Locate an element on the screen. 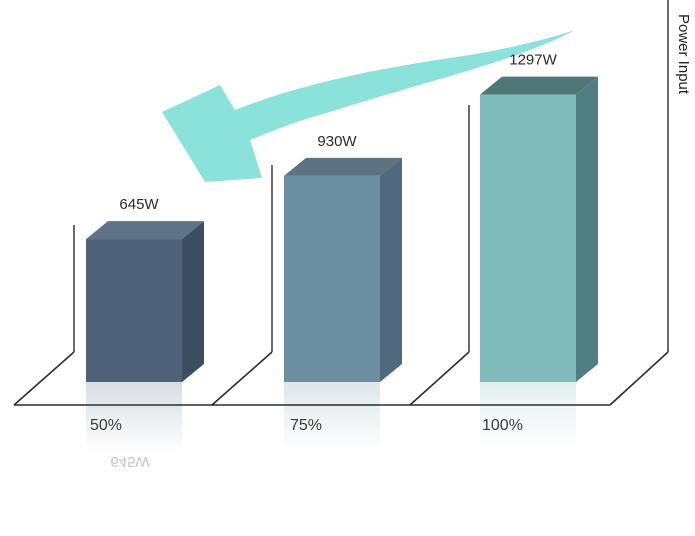 The width and height of the screenshot is (695, 536). value-label: 930W is located at coordinates (337, 141).